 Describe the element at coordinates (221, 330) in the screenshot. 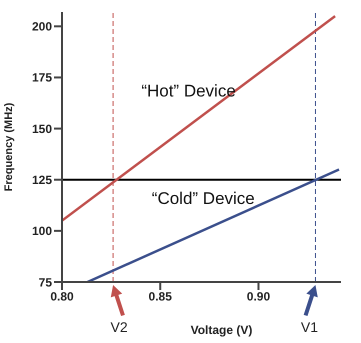

I see `x-axis-title: Voltage (V)` at that location.